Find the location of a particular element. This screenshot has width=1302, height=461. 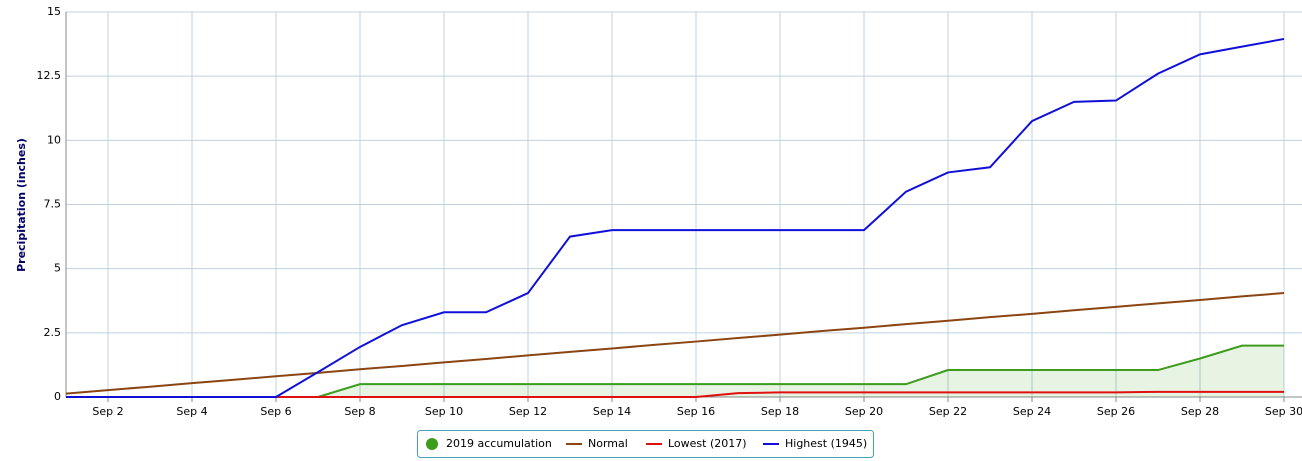

y-tick-label: 5 is located at coordinates (57, 268).